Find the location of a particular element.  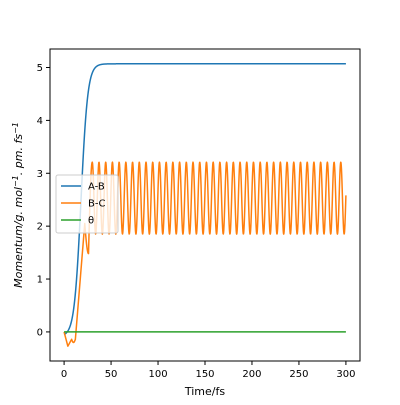

x-tick-label: 200 is located at coordinates (251, 374).